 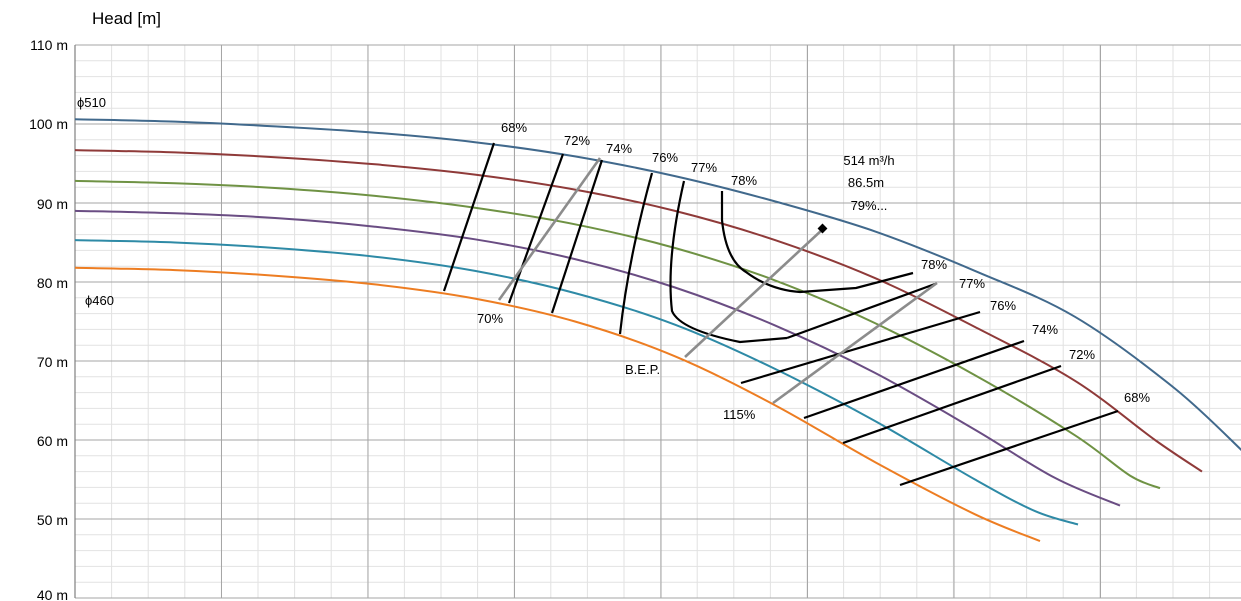 I want to click on reference-line-115-percent, so click(x=855, y=343).